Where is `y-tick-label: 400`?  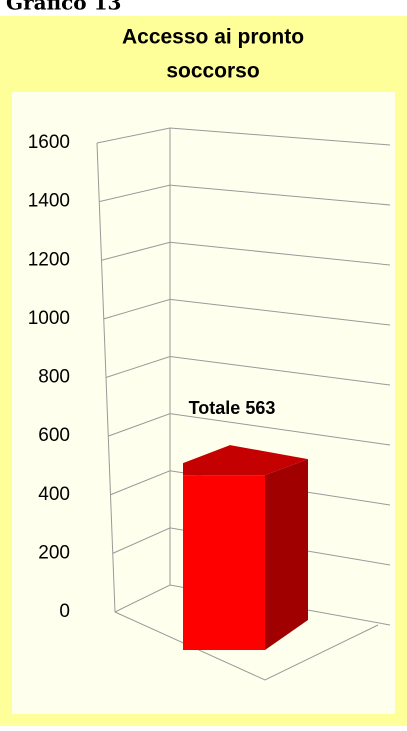
y-tick-label: 400 is located at coordinates (54, 494).